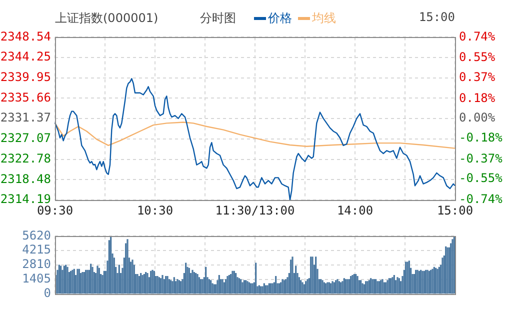  Describe the element at coordinates (36, 235) in the screenshot. I see `y-tick-label: 5620` at that location.